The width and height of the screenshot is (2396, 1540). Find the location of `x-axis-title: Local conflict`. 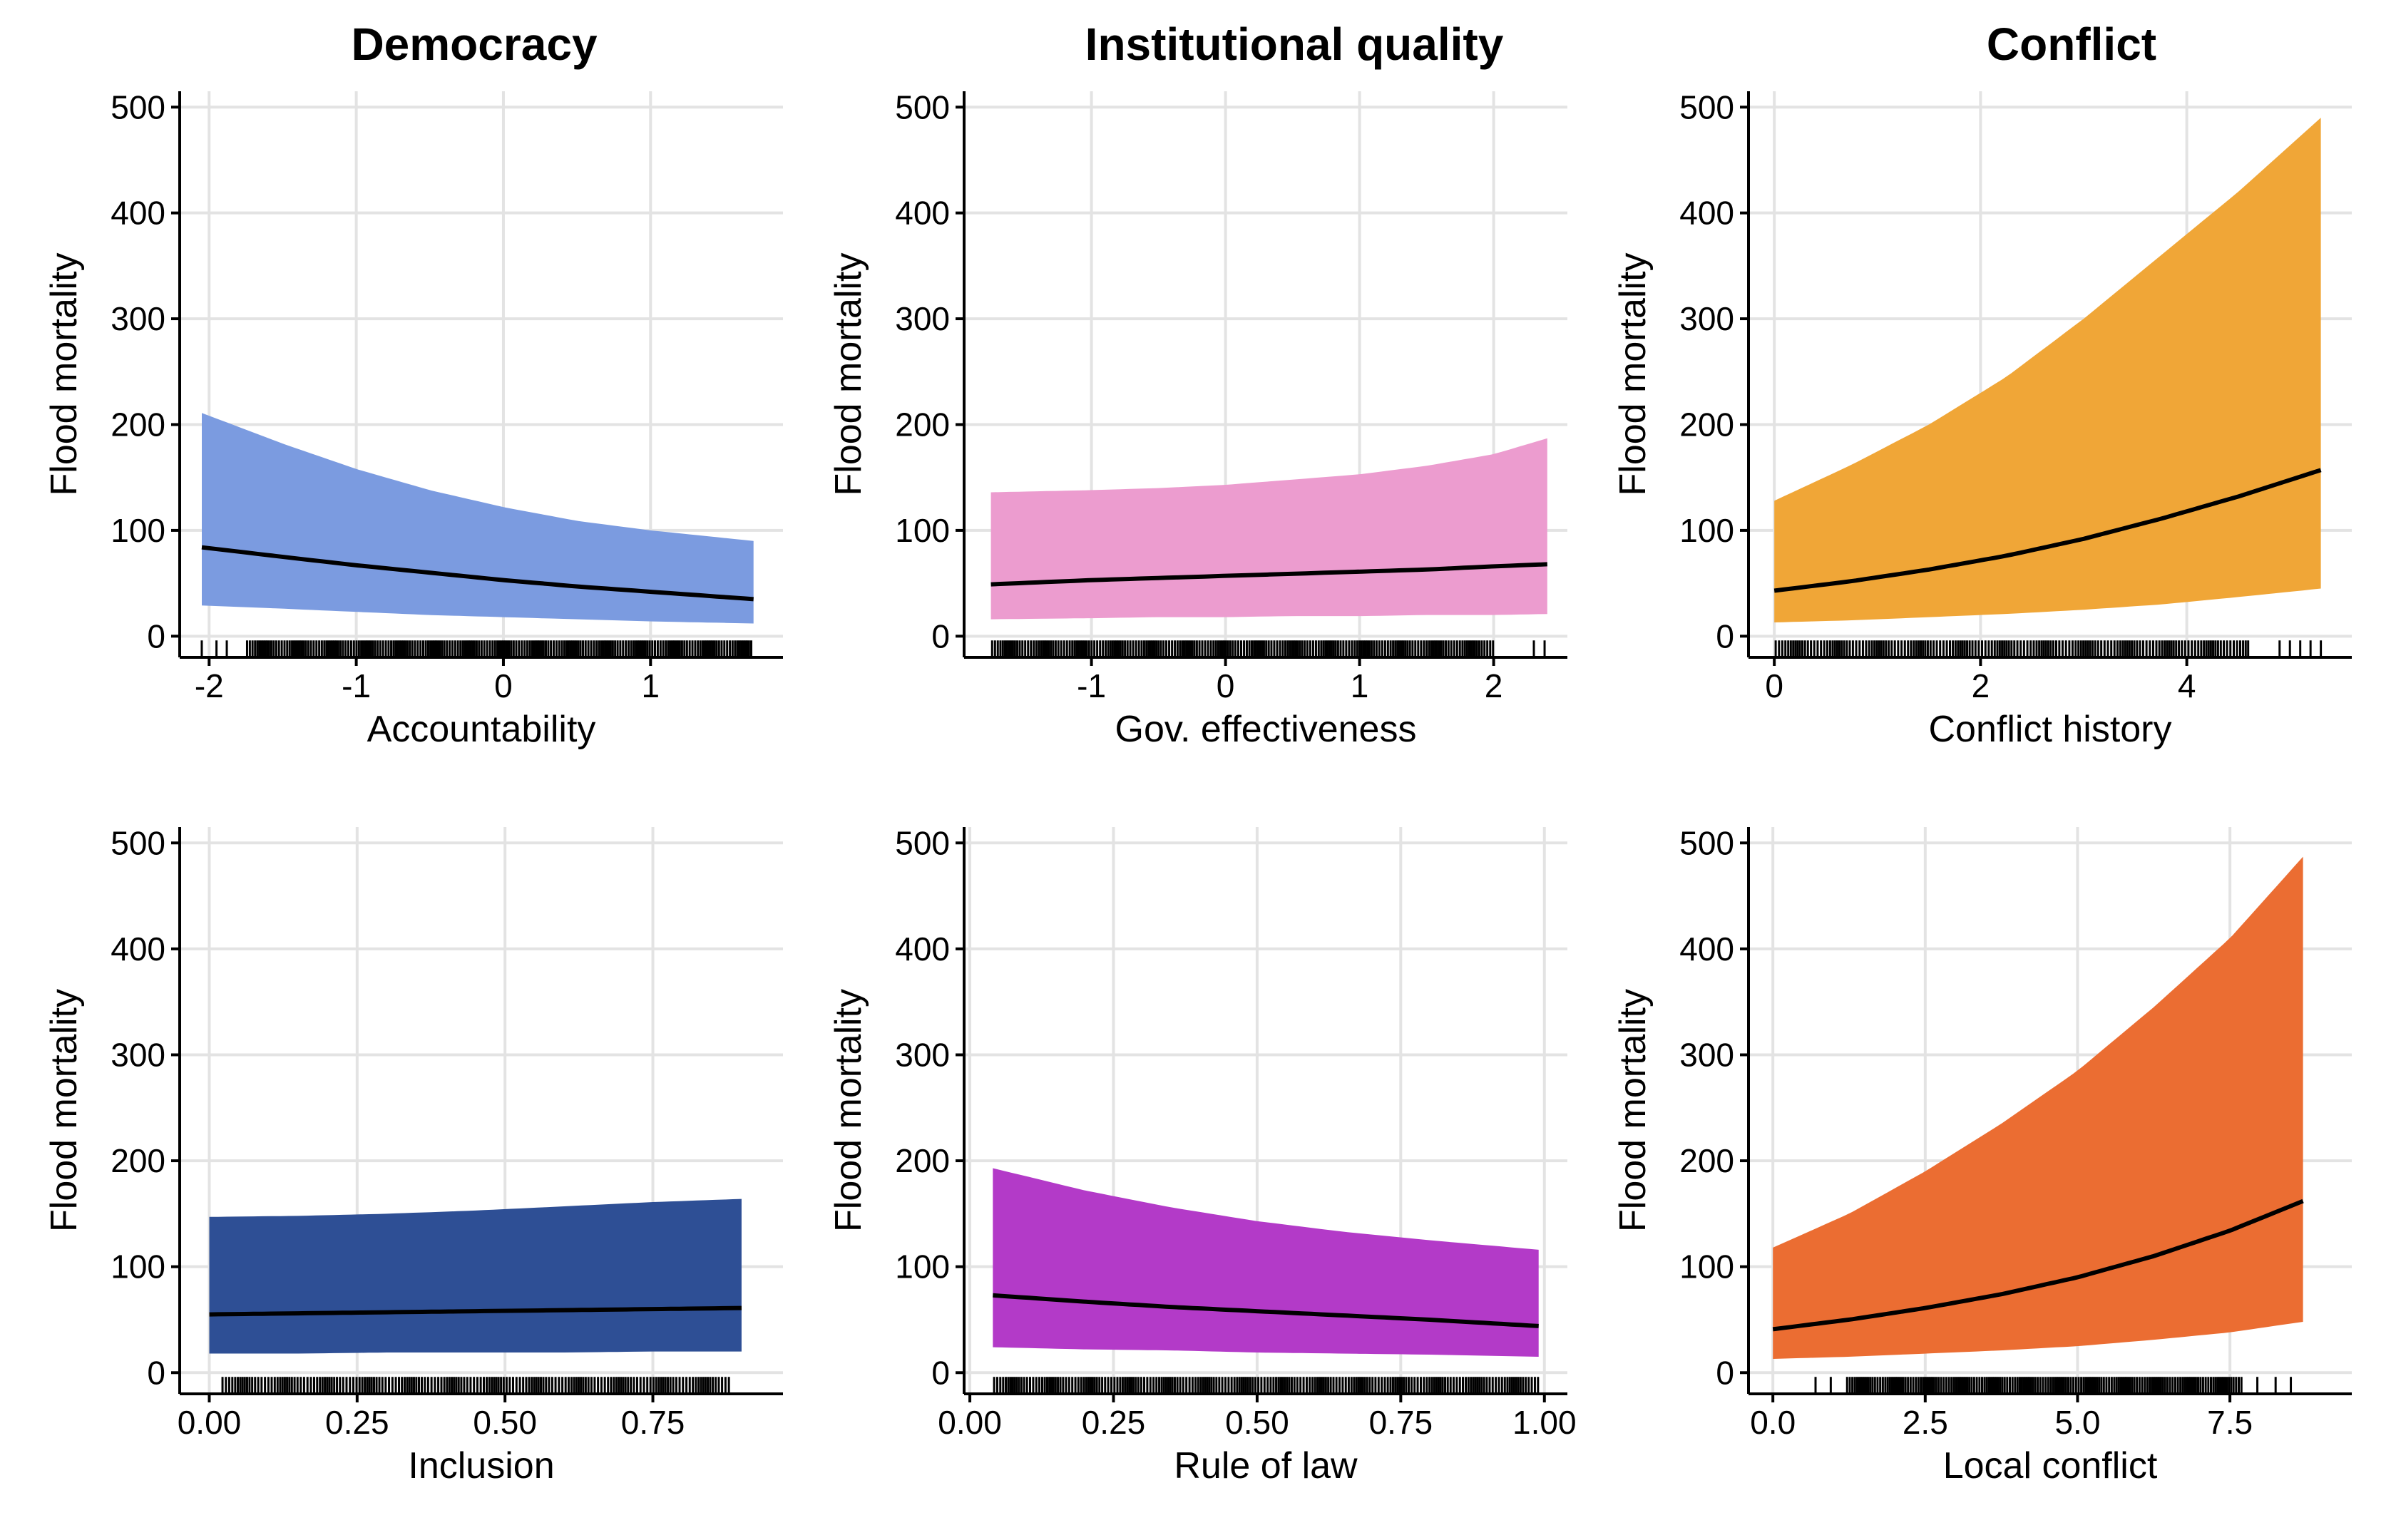

x-axis-title: Local conflict is located at coordinates (2050, 1466).